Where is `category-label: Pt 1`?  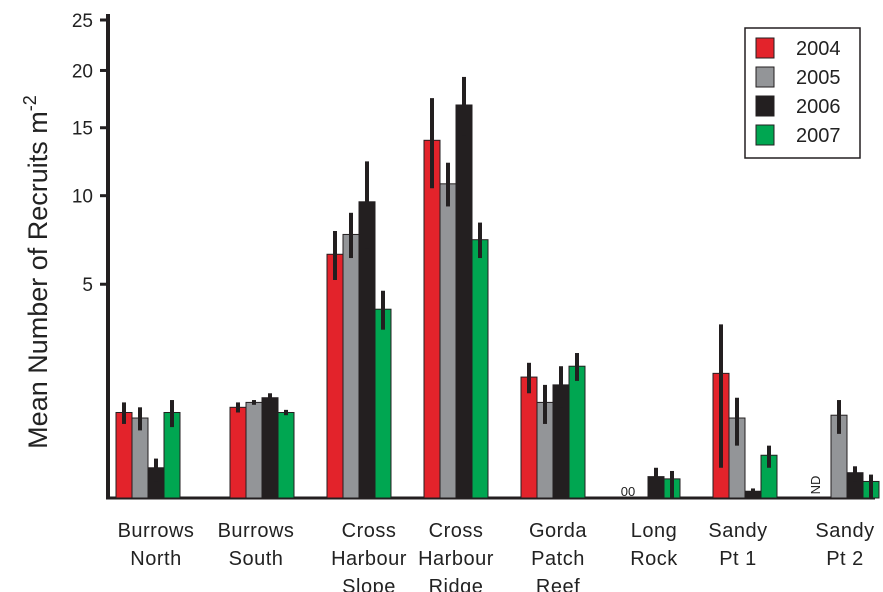
category-label: Pt 1 is located at coordinates (738, 559).